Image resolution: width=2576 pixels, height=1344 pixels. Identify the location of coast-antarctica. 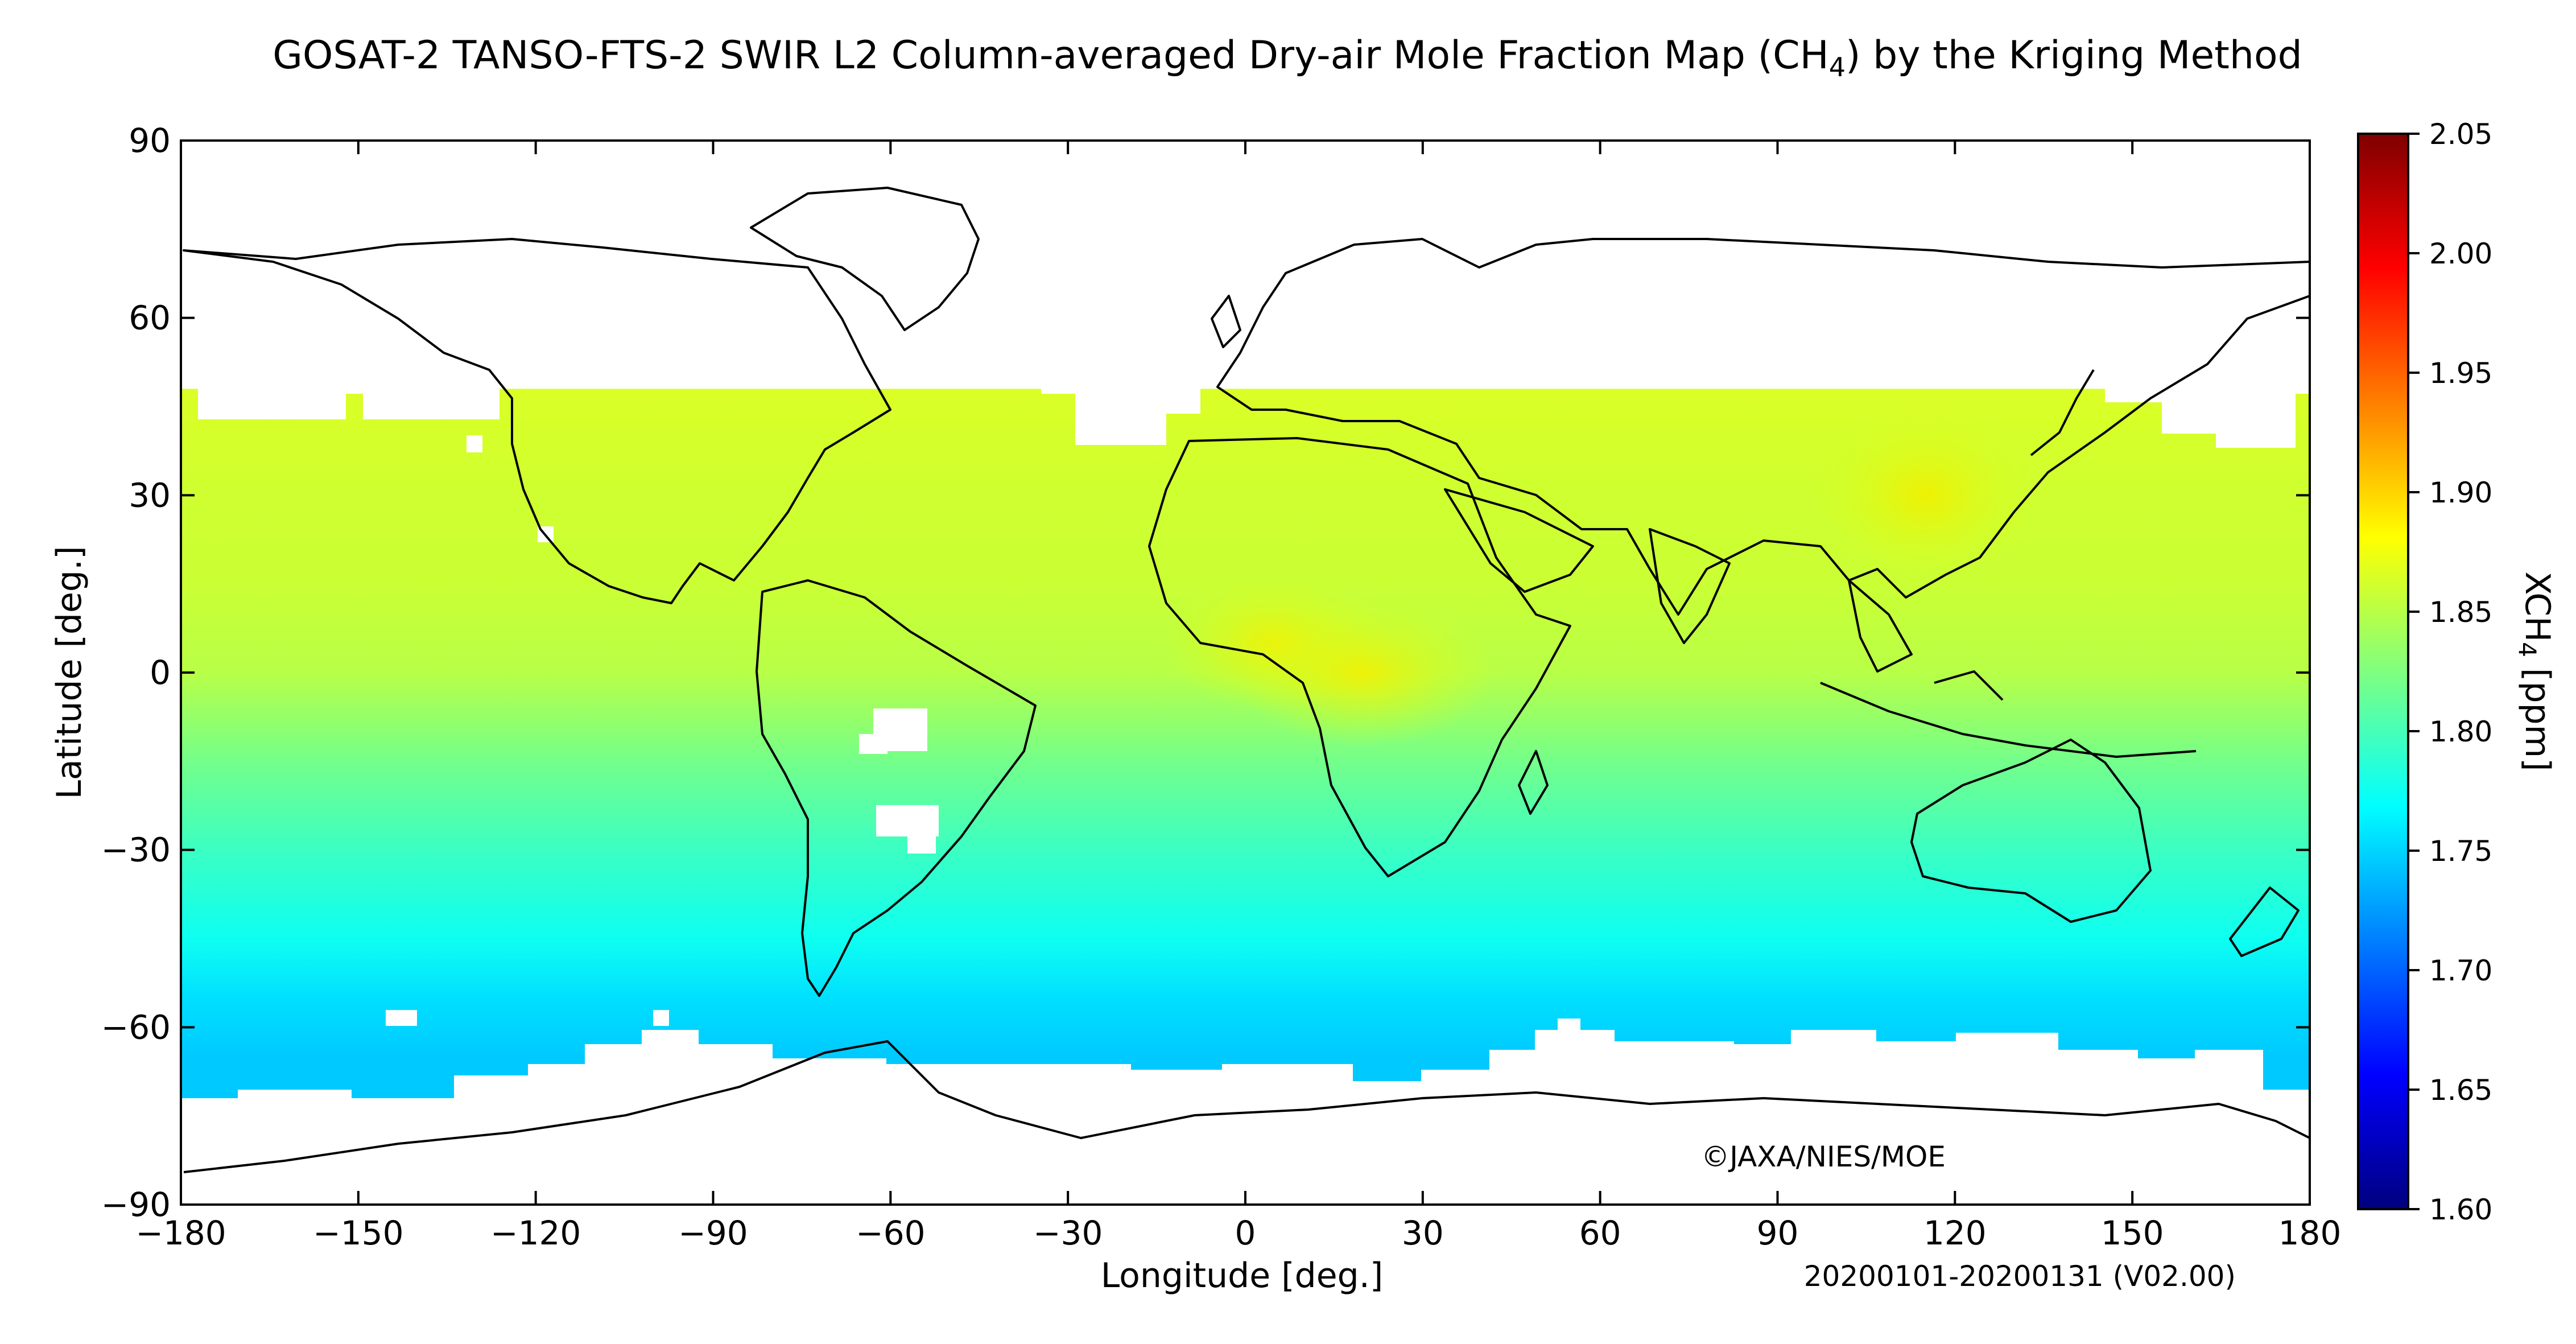
(1247, 1106).